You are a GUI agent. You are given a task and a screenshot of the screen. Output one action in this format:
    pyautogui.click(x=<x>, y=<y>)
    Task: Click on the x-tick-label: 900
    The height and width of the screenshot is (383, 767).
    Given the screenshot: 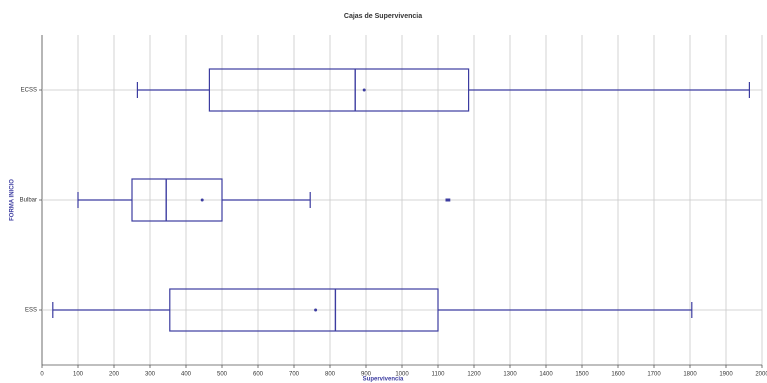 What is the action you would take?
    pyautogui.click(x=366, y=375)
    